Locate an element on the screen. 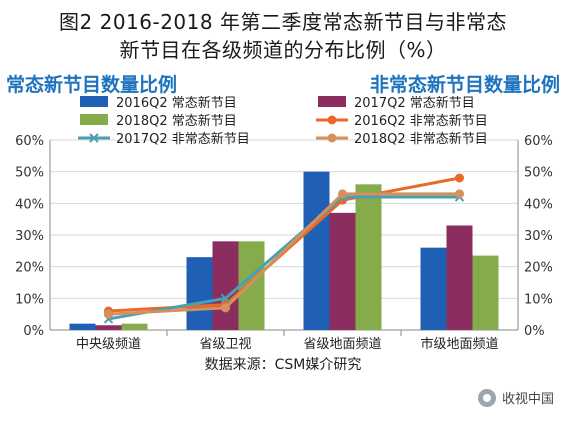  legend-label: 2016Q2 常态新节目 is located at coordinates (176, 103).